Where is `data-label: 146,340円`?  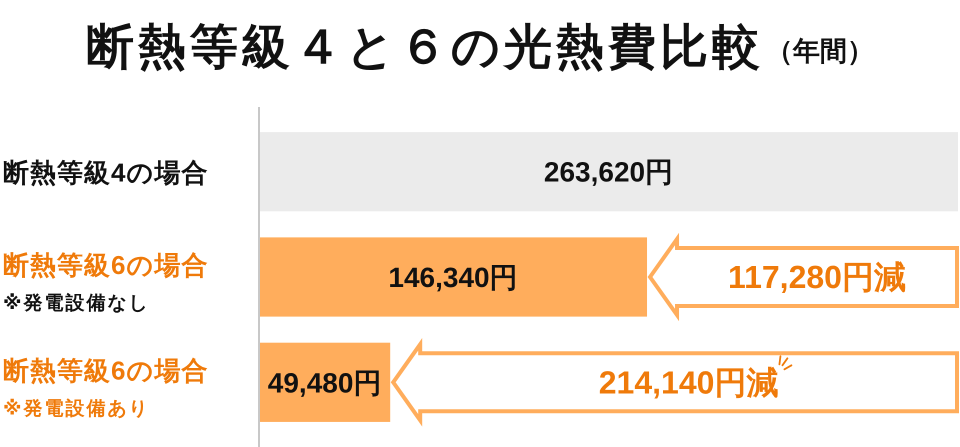 data-label: 146,340円 is located at coordinates (453, 277).